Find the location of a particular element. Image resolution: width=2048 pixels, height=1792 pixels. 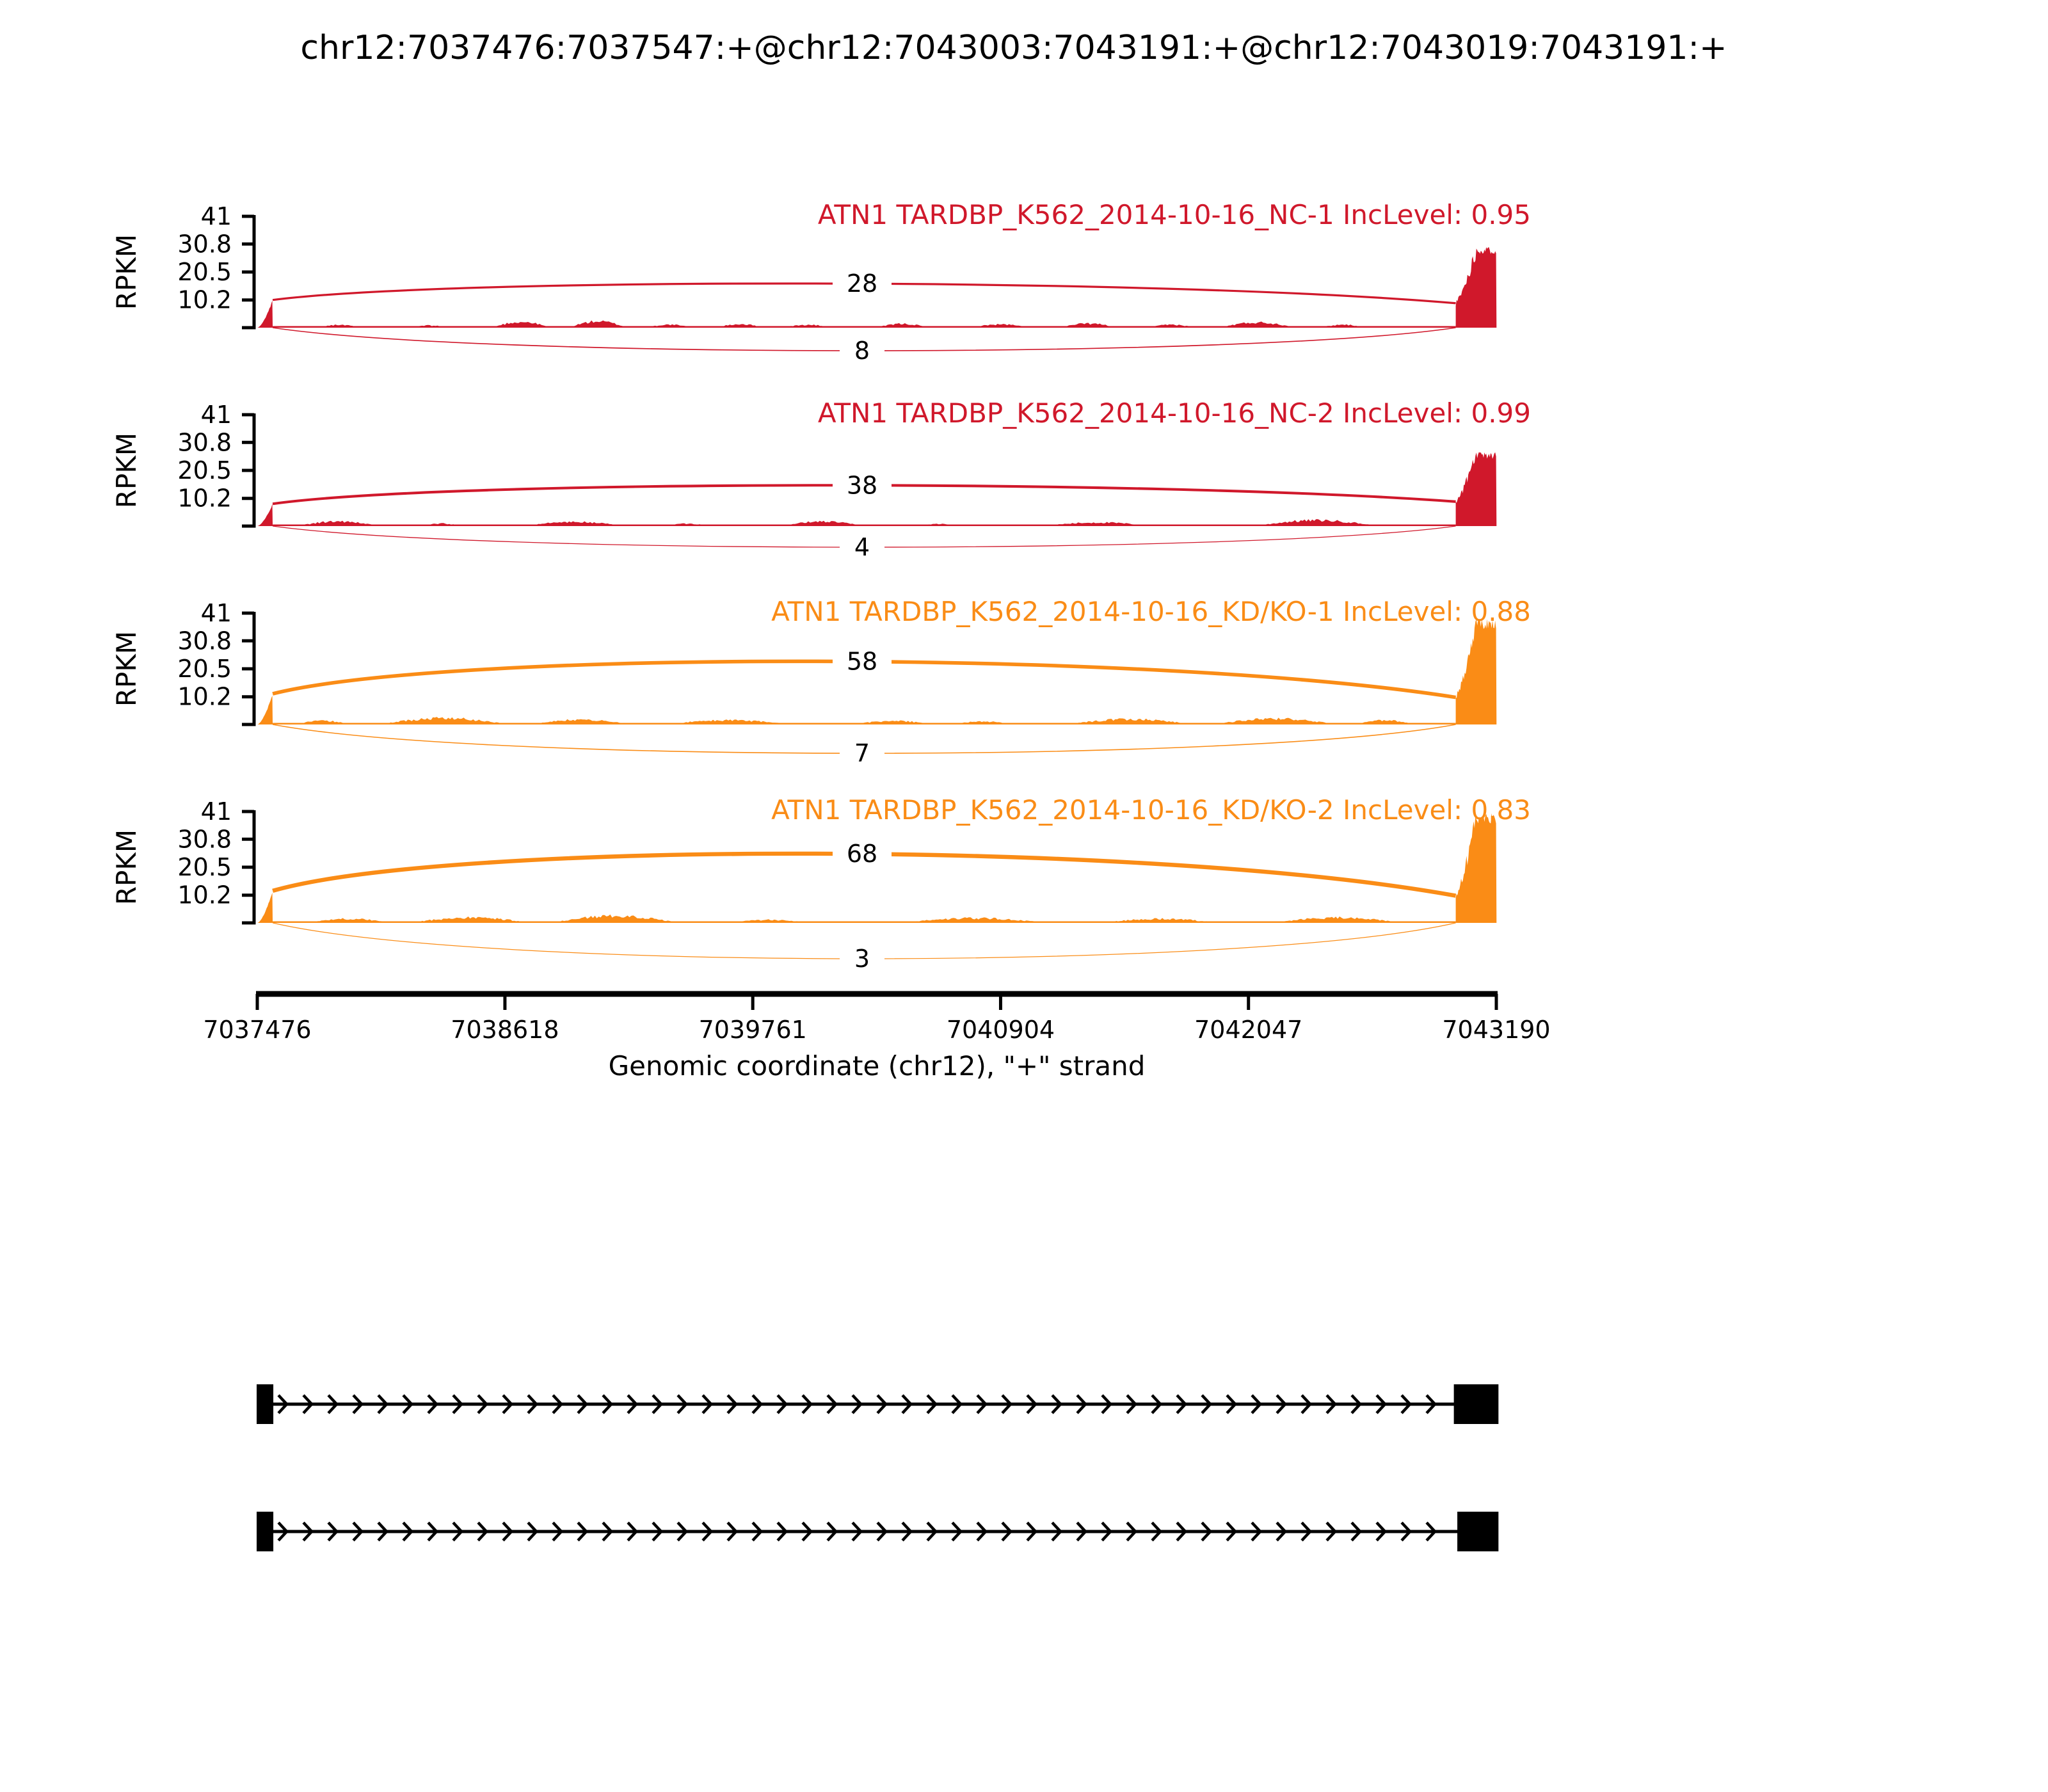

junction-count-bottom: 7 is located at coordinates (862, 753).